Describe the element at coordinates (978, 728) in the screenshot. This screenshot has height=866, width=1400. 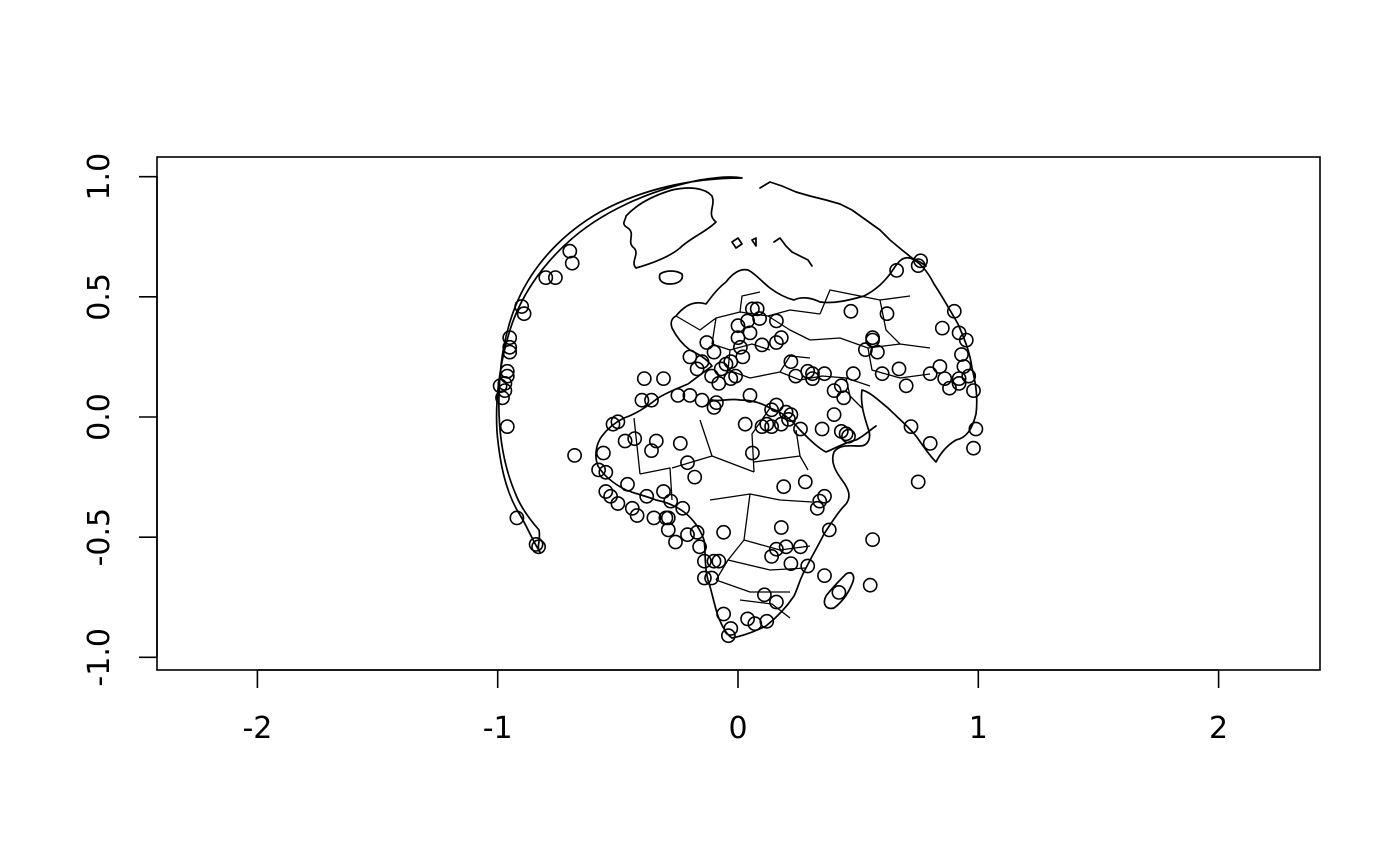
I see `x-tick-label: 1` at that location.